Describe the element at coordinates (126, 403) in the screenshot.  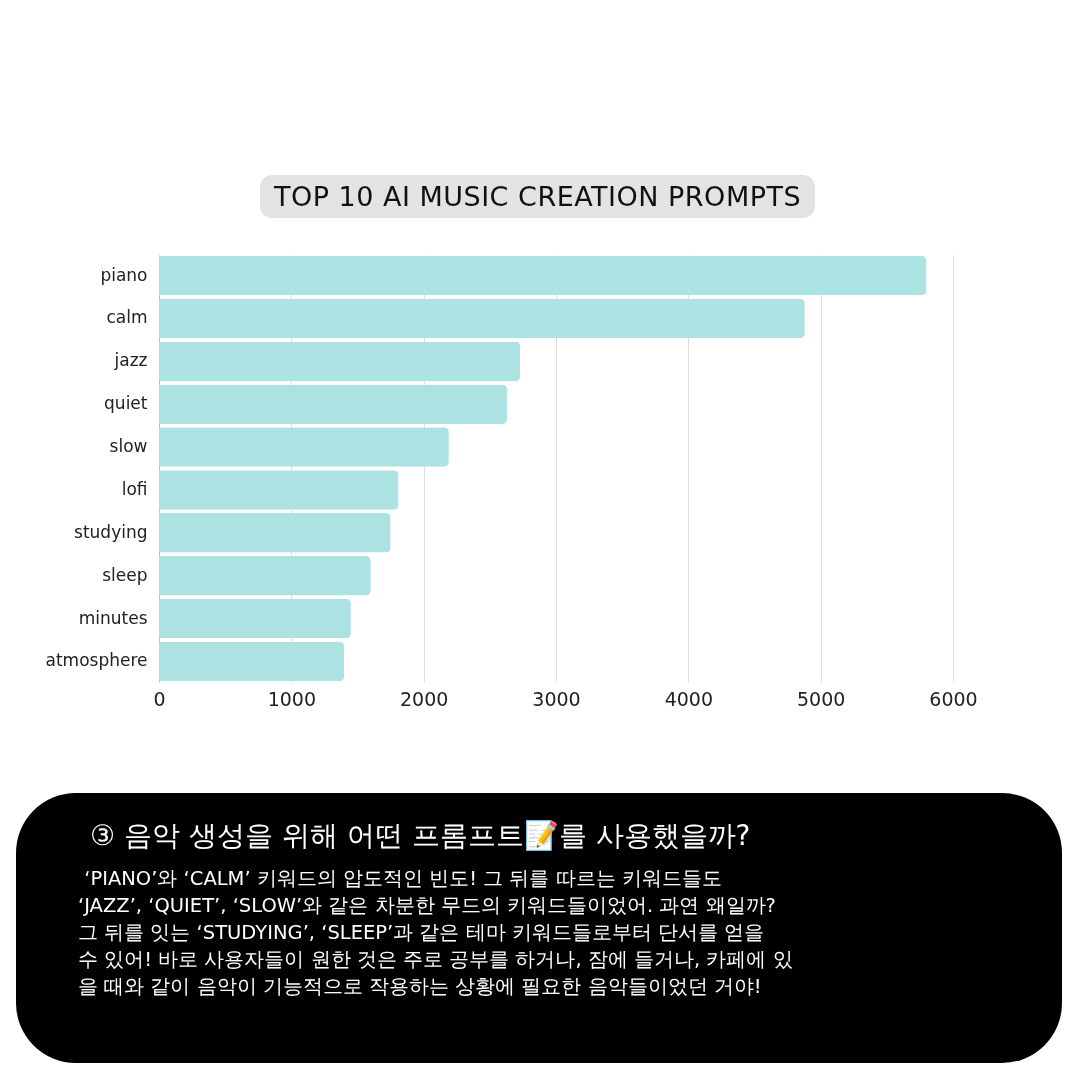
I see `y-tick-label: quiet` at that location.